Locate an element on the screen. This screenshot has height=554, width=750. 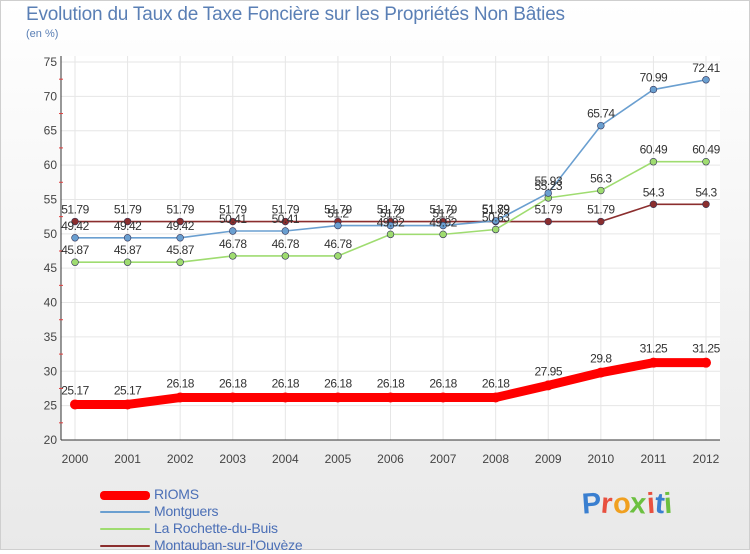
data-label: 72.41 is located at coordinates (706, 68).